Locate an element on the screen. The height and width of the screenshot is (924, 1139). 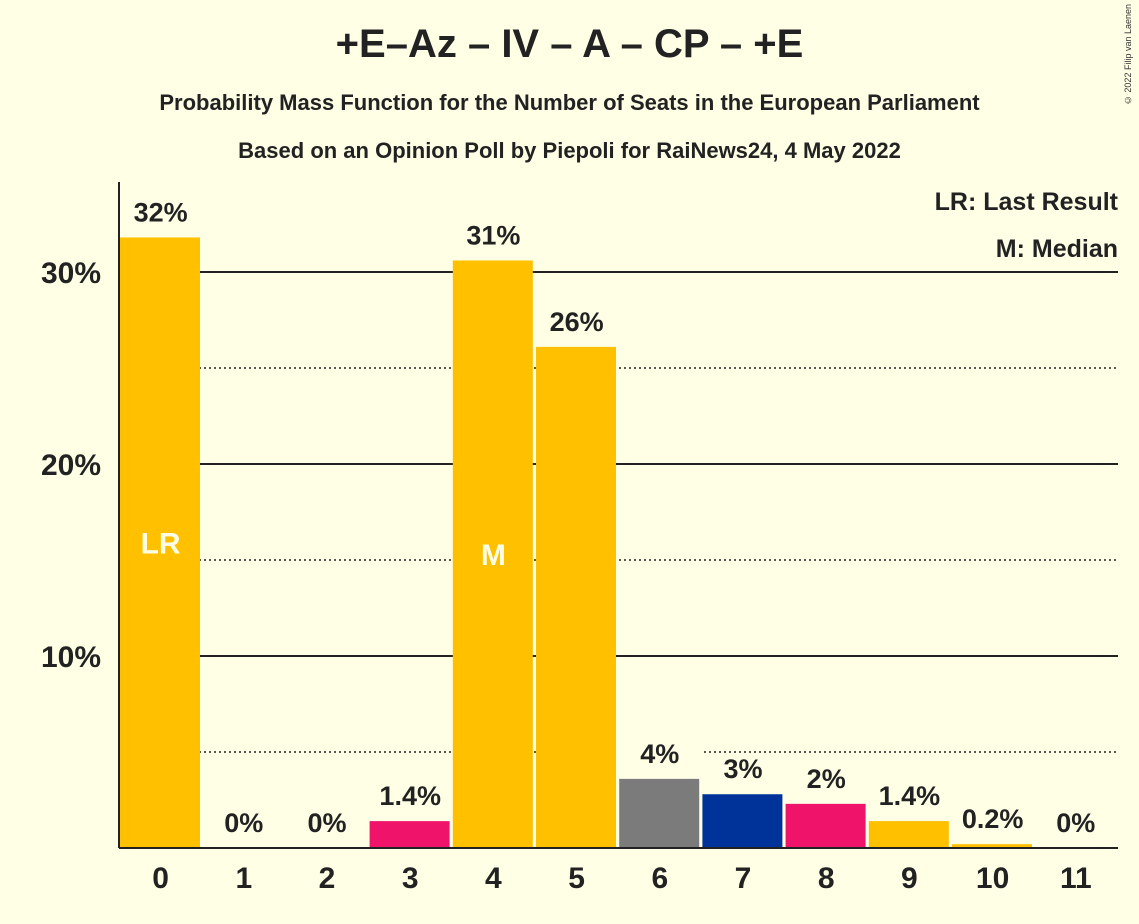
bar-annotation: M is located at coordinates (493, 555).